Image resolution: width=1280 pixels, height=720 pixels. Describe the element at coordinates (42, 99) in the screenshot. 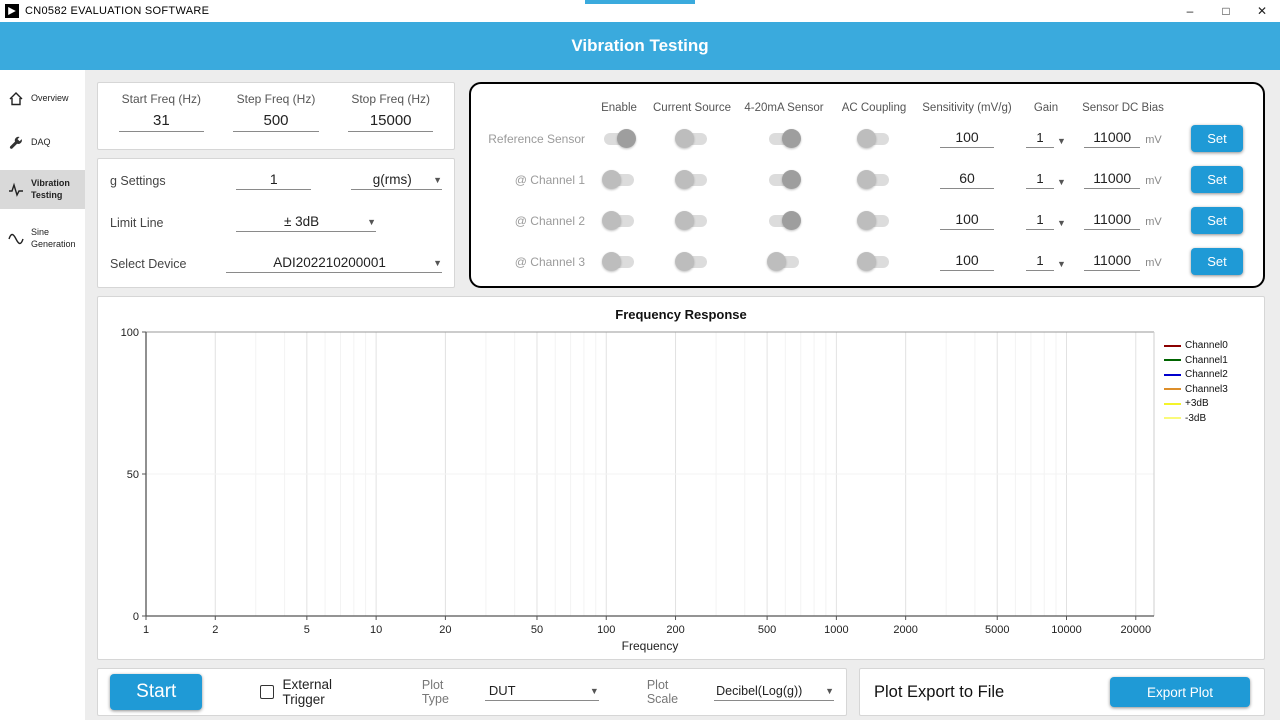

I see `sidebar-item-overview: Overview` at that location.